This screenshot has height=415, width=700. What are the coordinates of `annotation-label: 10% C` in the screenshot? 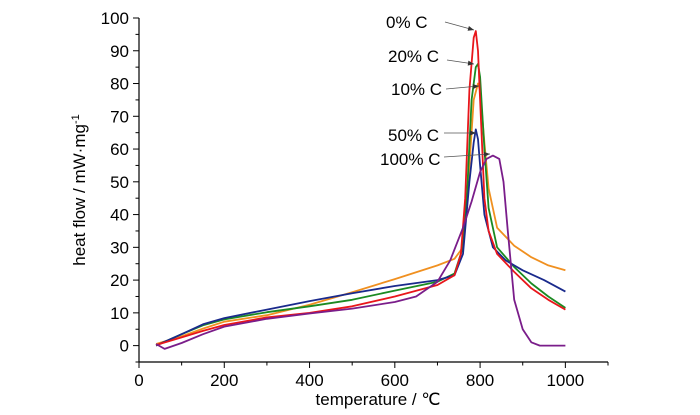 It's located at (416, 89).